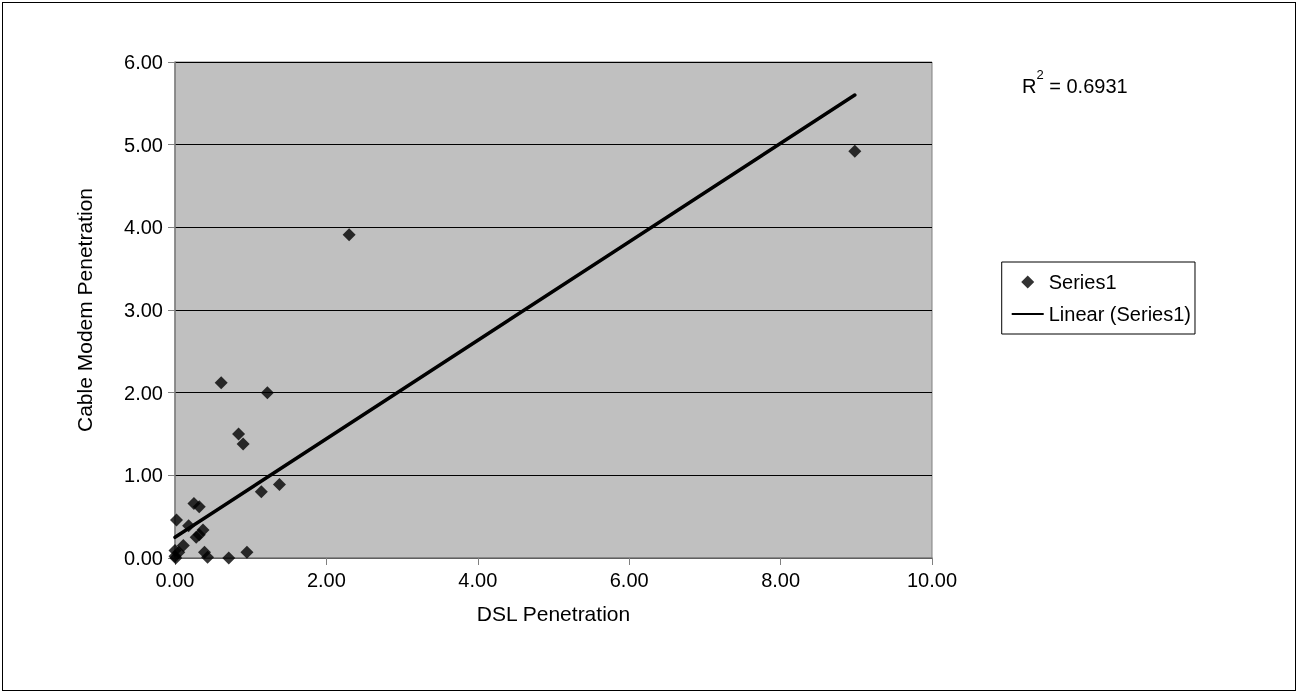  I want to click on y-tick-label: 1.00, so click(143, 475).